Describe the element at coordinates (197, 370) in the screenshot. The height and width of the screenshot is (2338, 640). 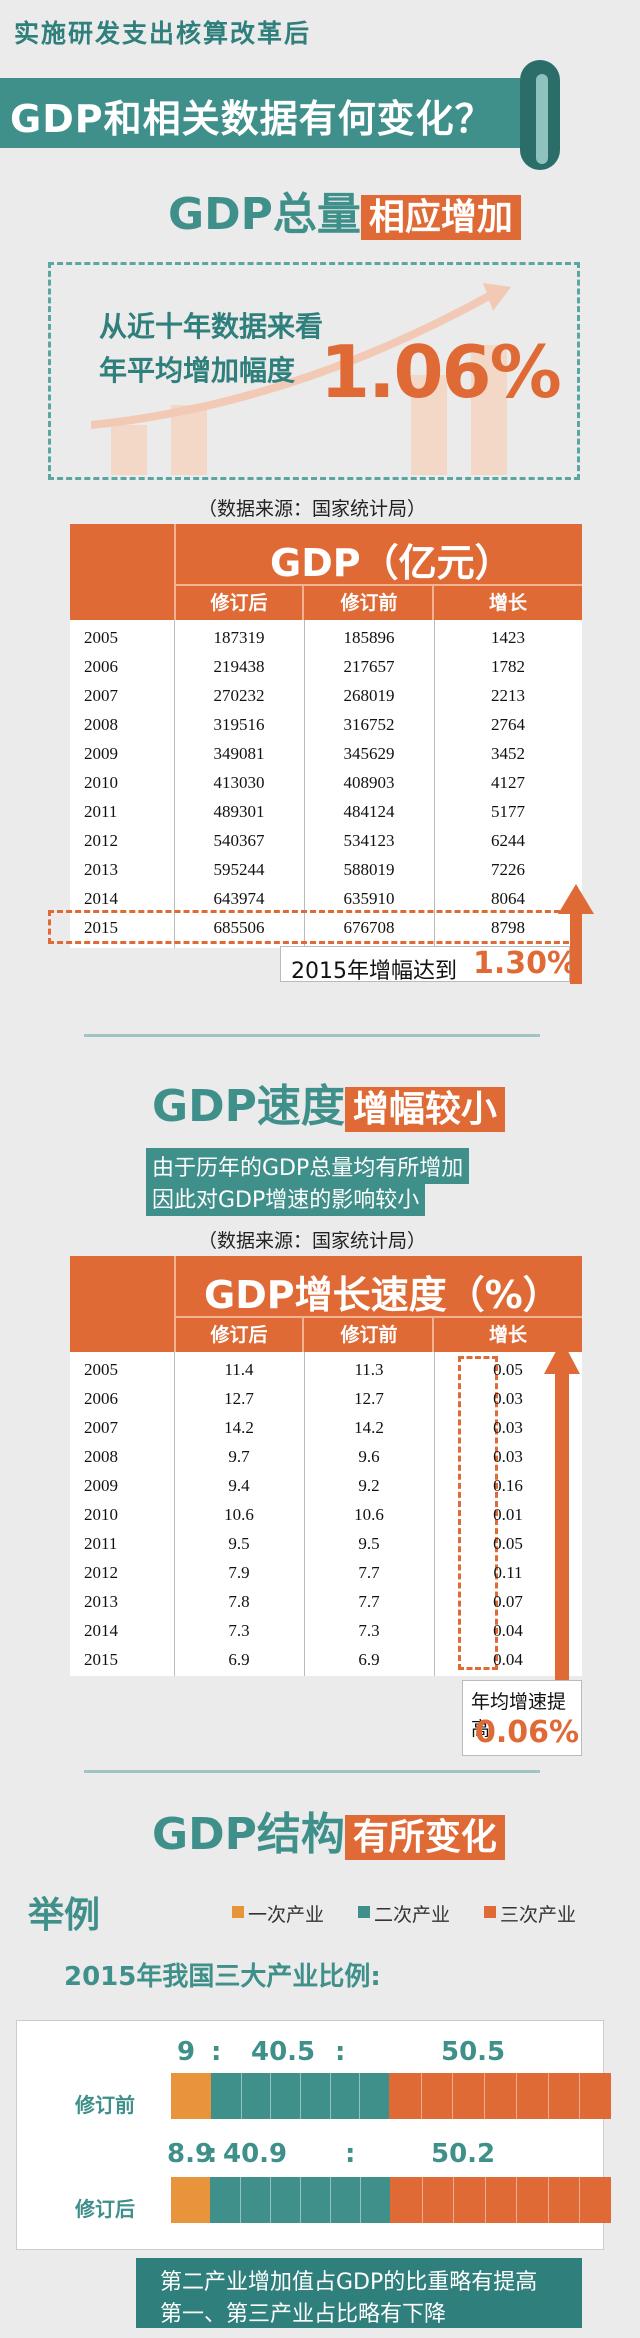
I see `callout-line2: 年平均增加幅度` at that location.